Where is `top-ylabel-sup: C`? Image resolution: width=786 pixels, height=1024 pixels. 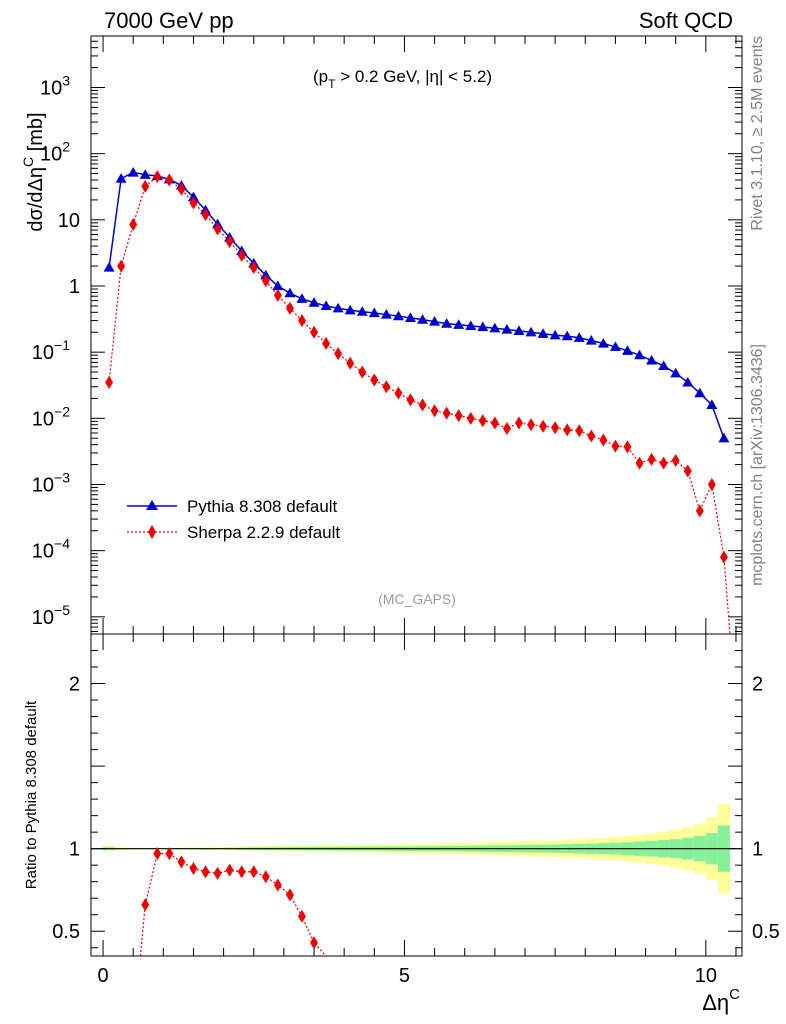 top-ylabel-sup: C is located at coordinates (28, 162).